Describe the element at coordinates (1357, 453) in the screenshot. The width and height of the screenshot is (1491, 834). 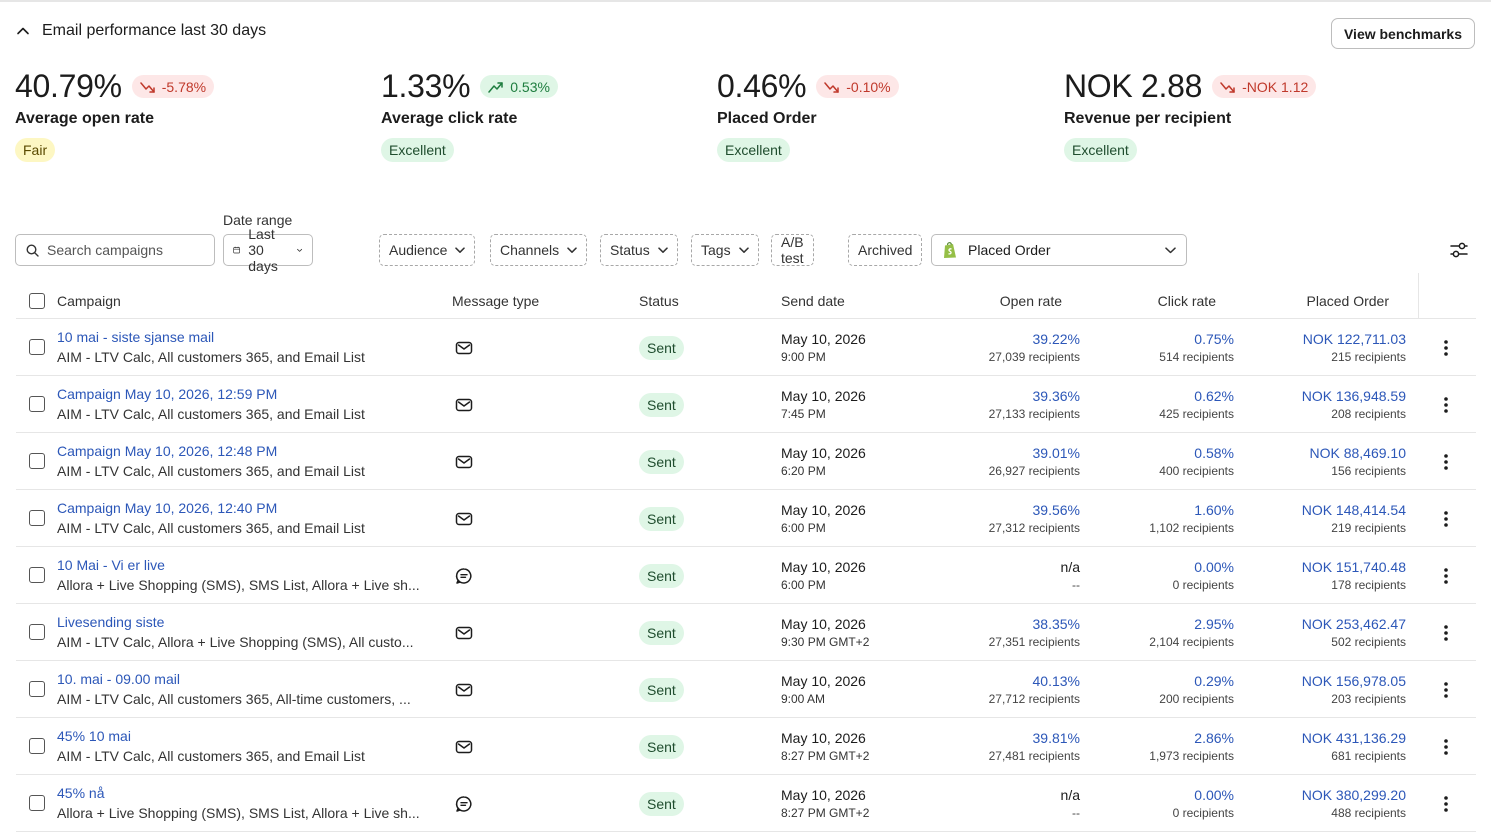
I see `placed-order-value: NOK 88,469.10` at that location.